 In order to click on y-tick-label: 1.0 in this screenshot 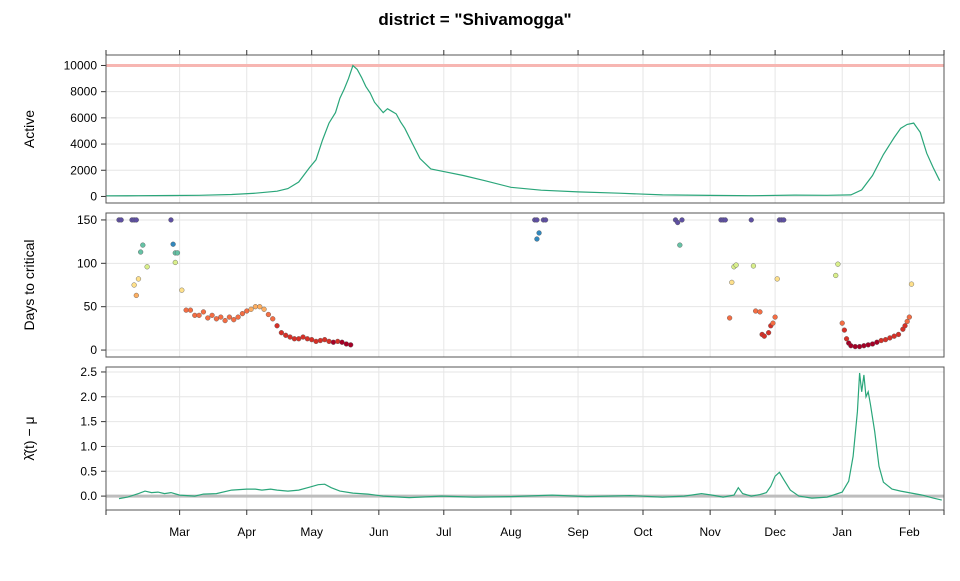, I will do `click(88, 446)`.